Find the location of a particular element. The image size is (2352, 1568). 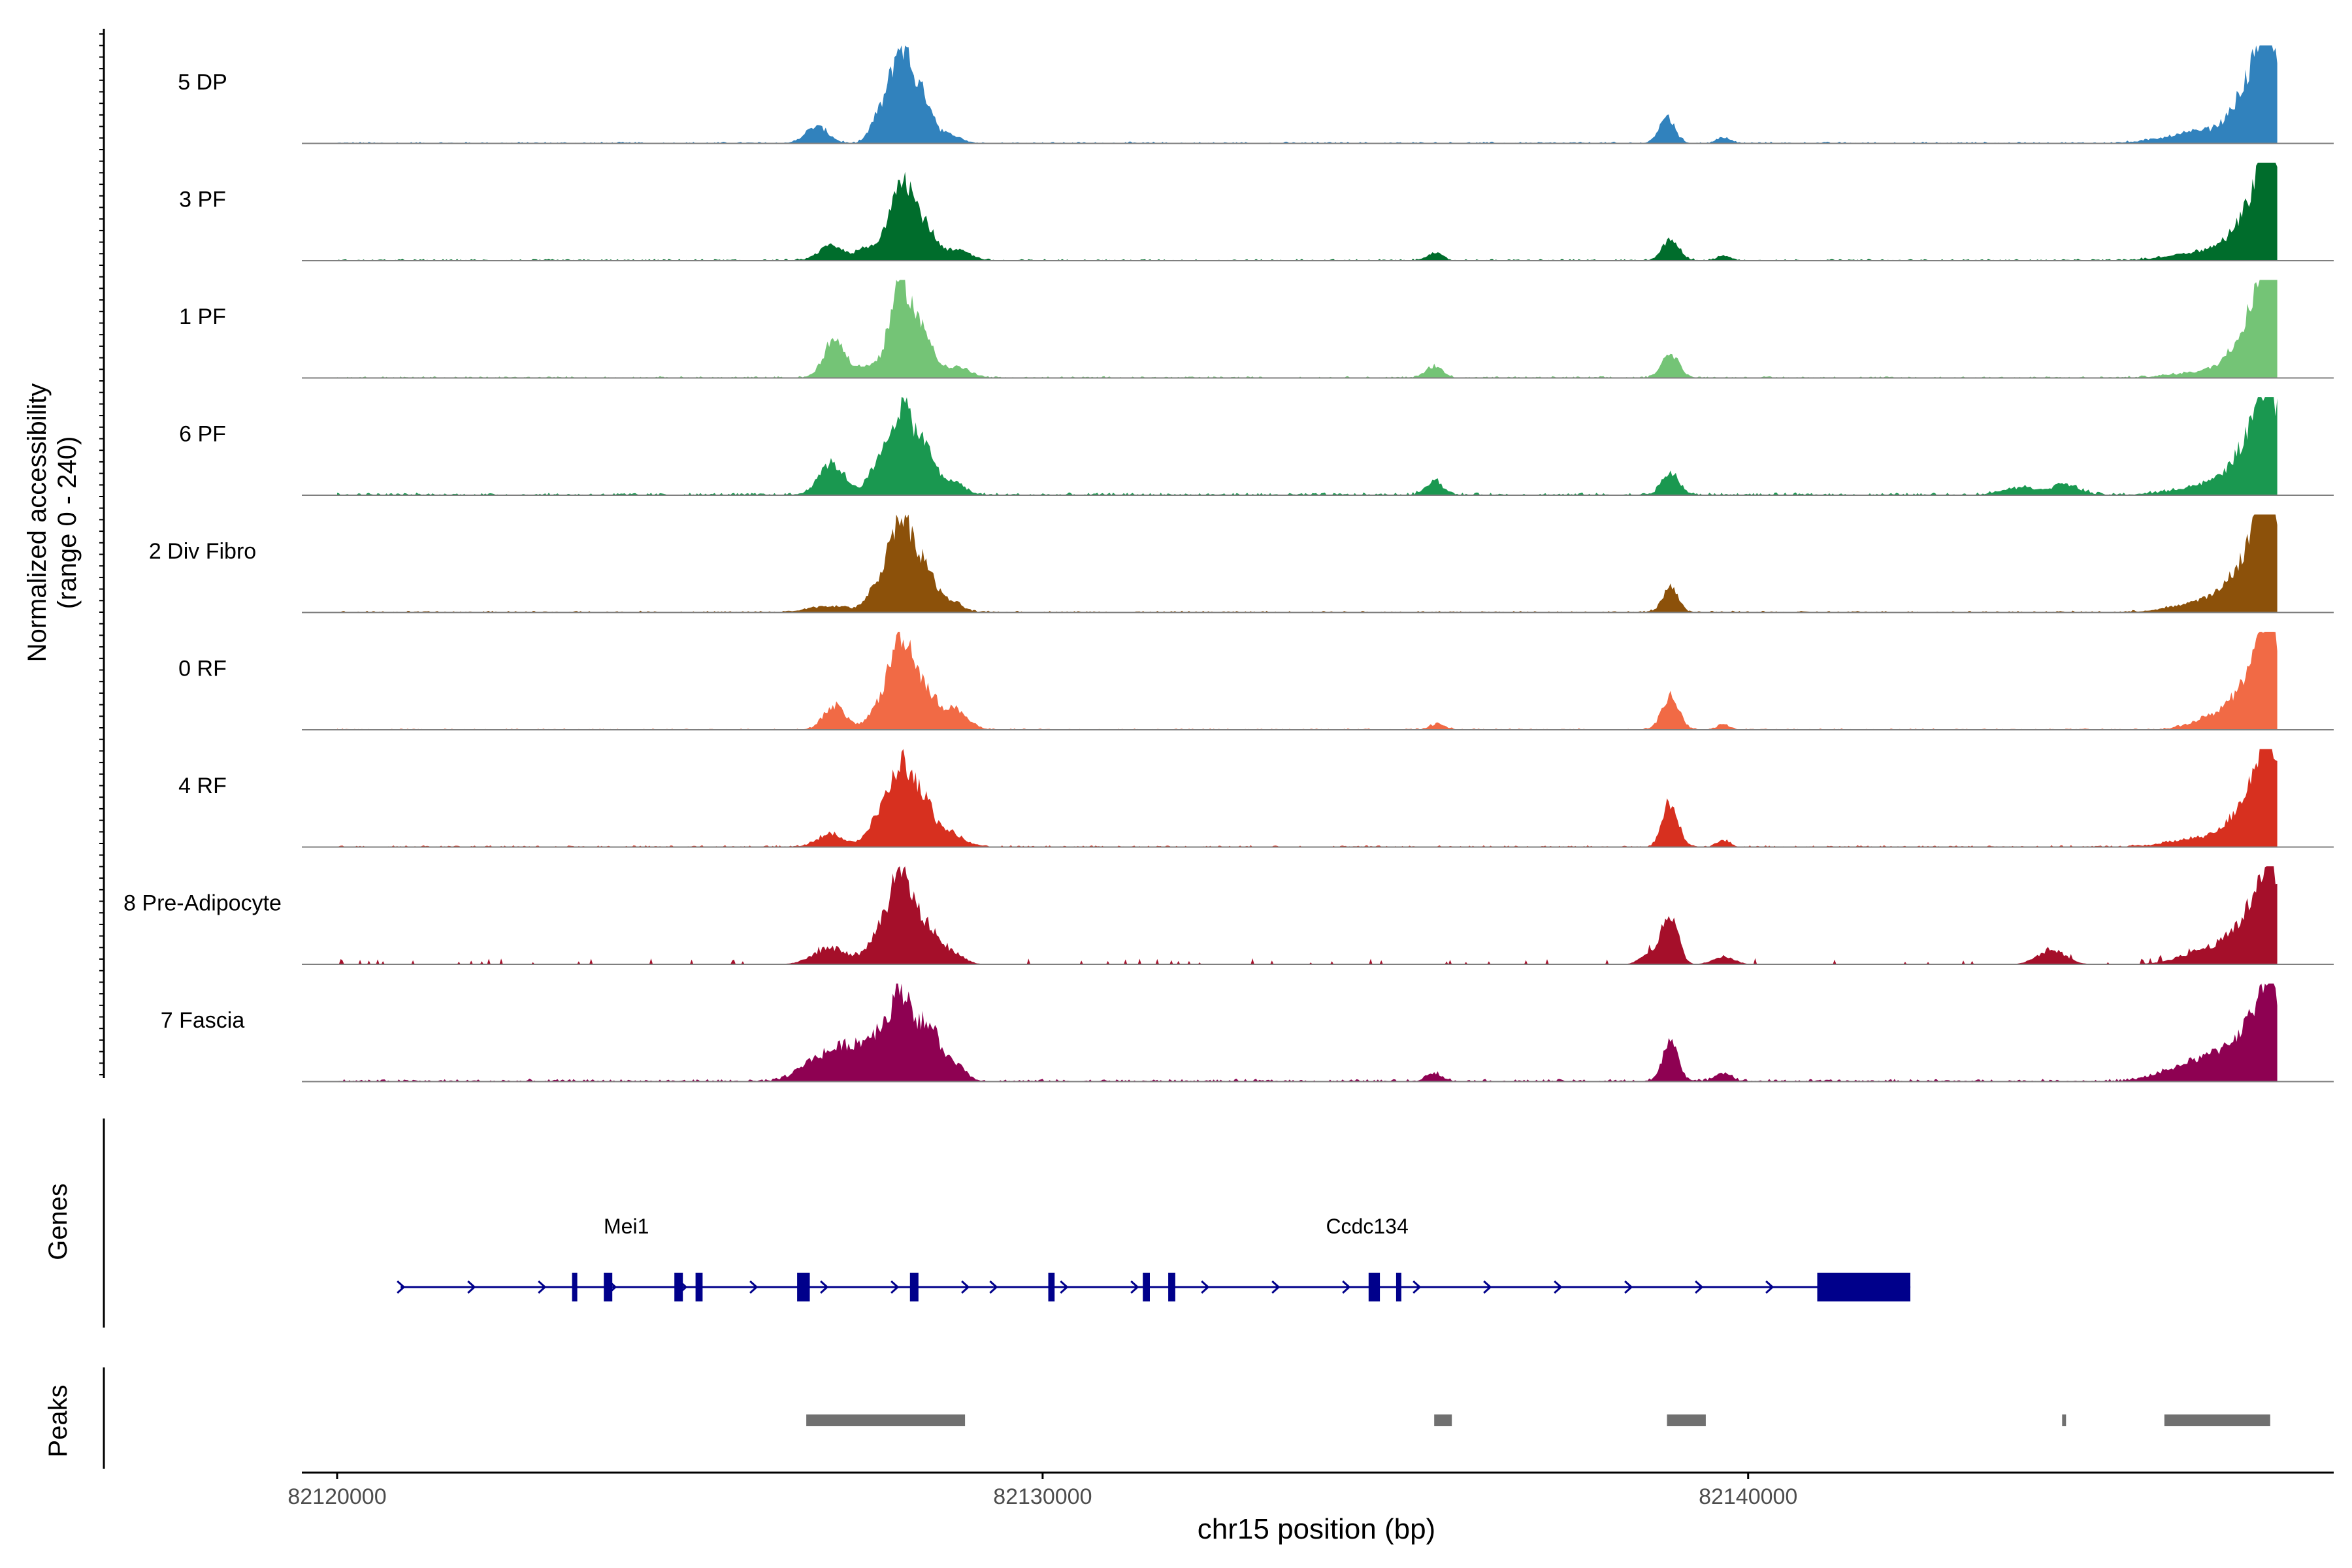

track-label: 3 PF is located at coordinates (202, 200).